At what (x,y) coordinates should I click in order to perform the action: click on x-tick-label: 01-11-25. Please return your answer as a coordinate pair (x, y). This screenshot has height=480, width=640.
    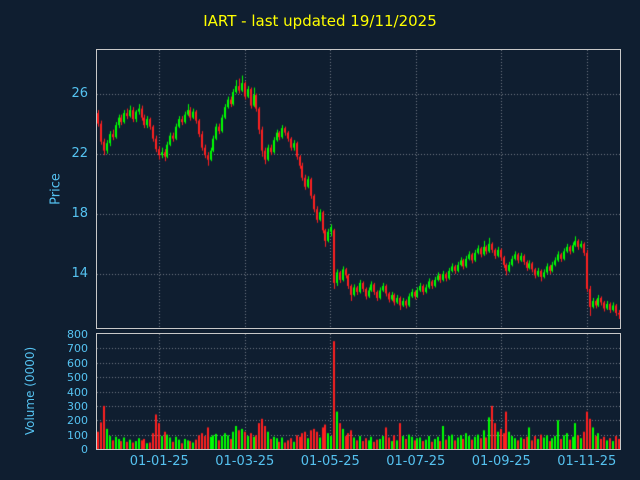
    Looking at the image, I should click on (587, 461).